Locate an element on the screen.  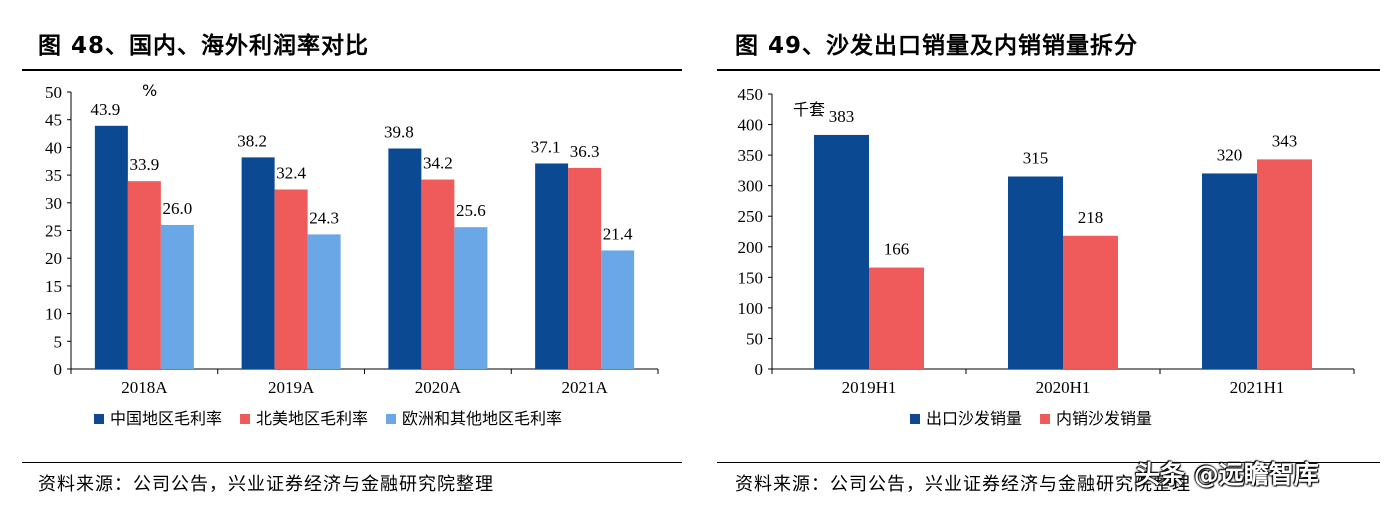
data-label: 315 is located at coordinates (1036, 158).